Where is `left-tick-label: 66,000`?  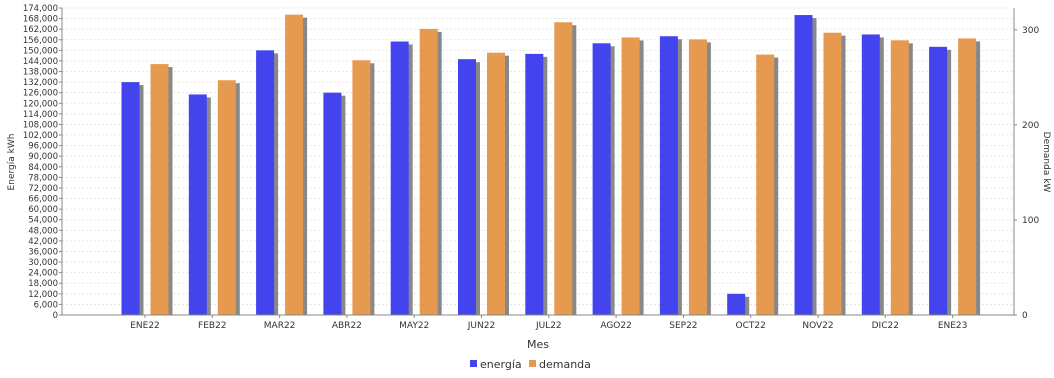 left-tick-label: 66,000 is located at coordinates (43, 200).